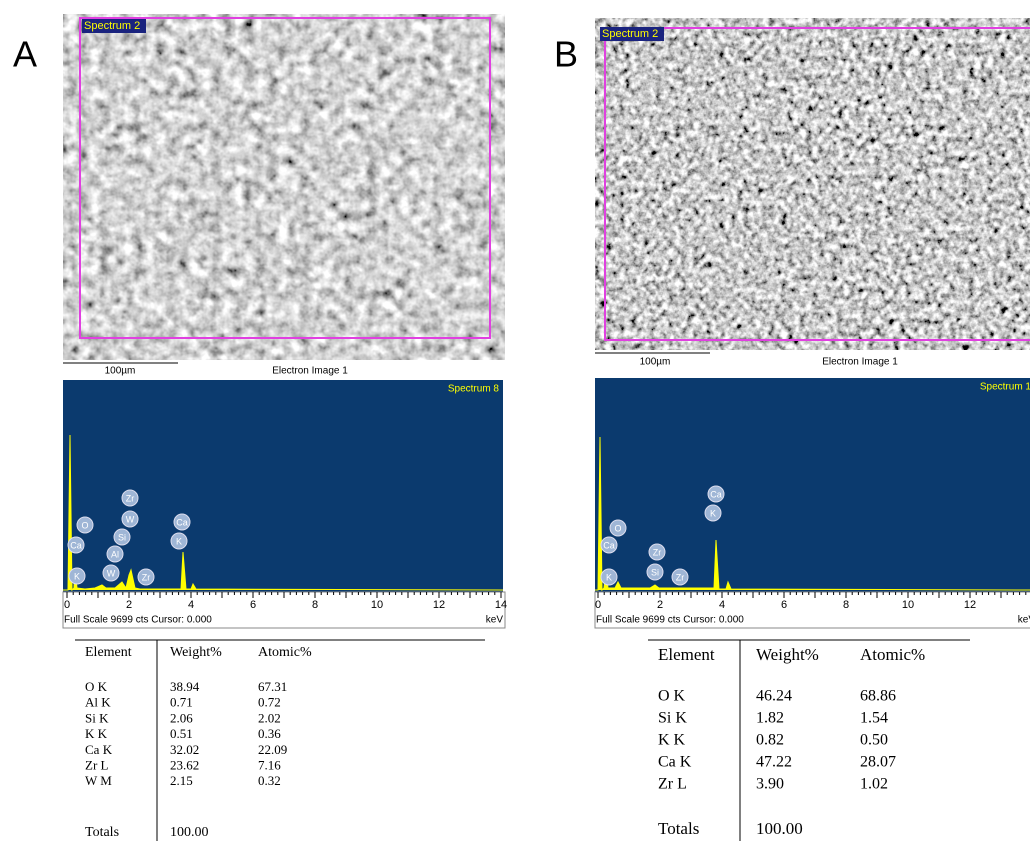  I want to click on peak-label: Al, so click(115, 554).